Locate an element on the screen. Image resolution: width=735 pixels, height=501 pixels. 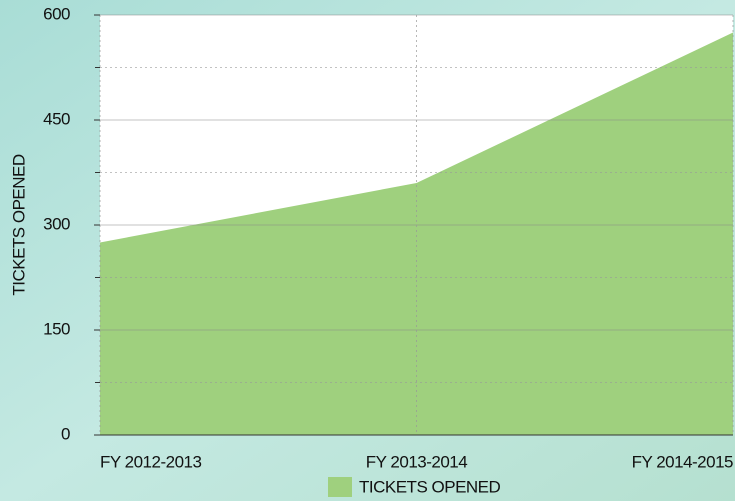
legend-swatch is located at coordinates (340, 487).